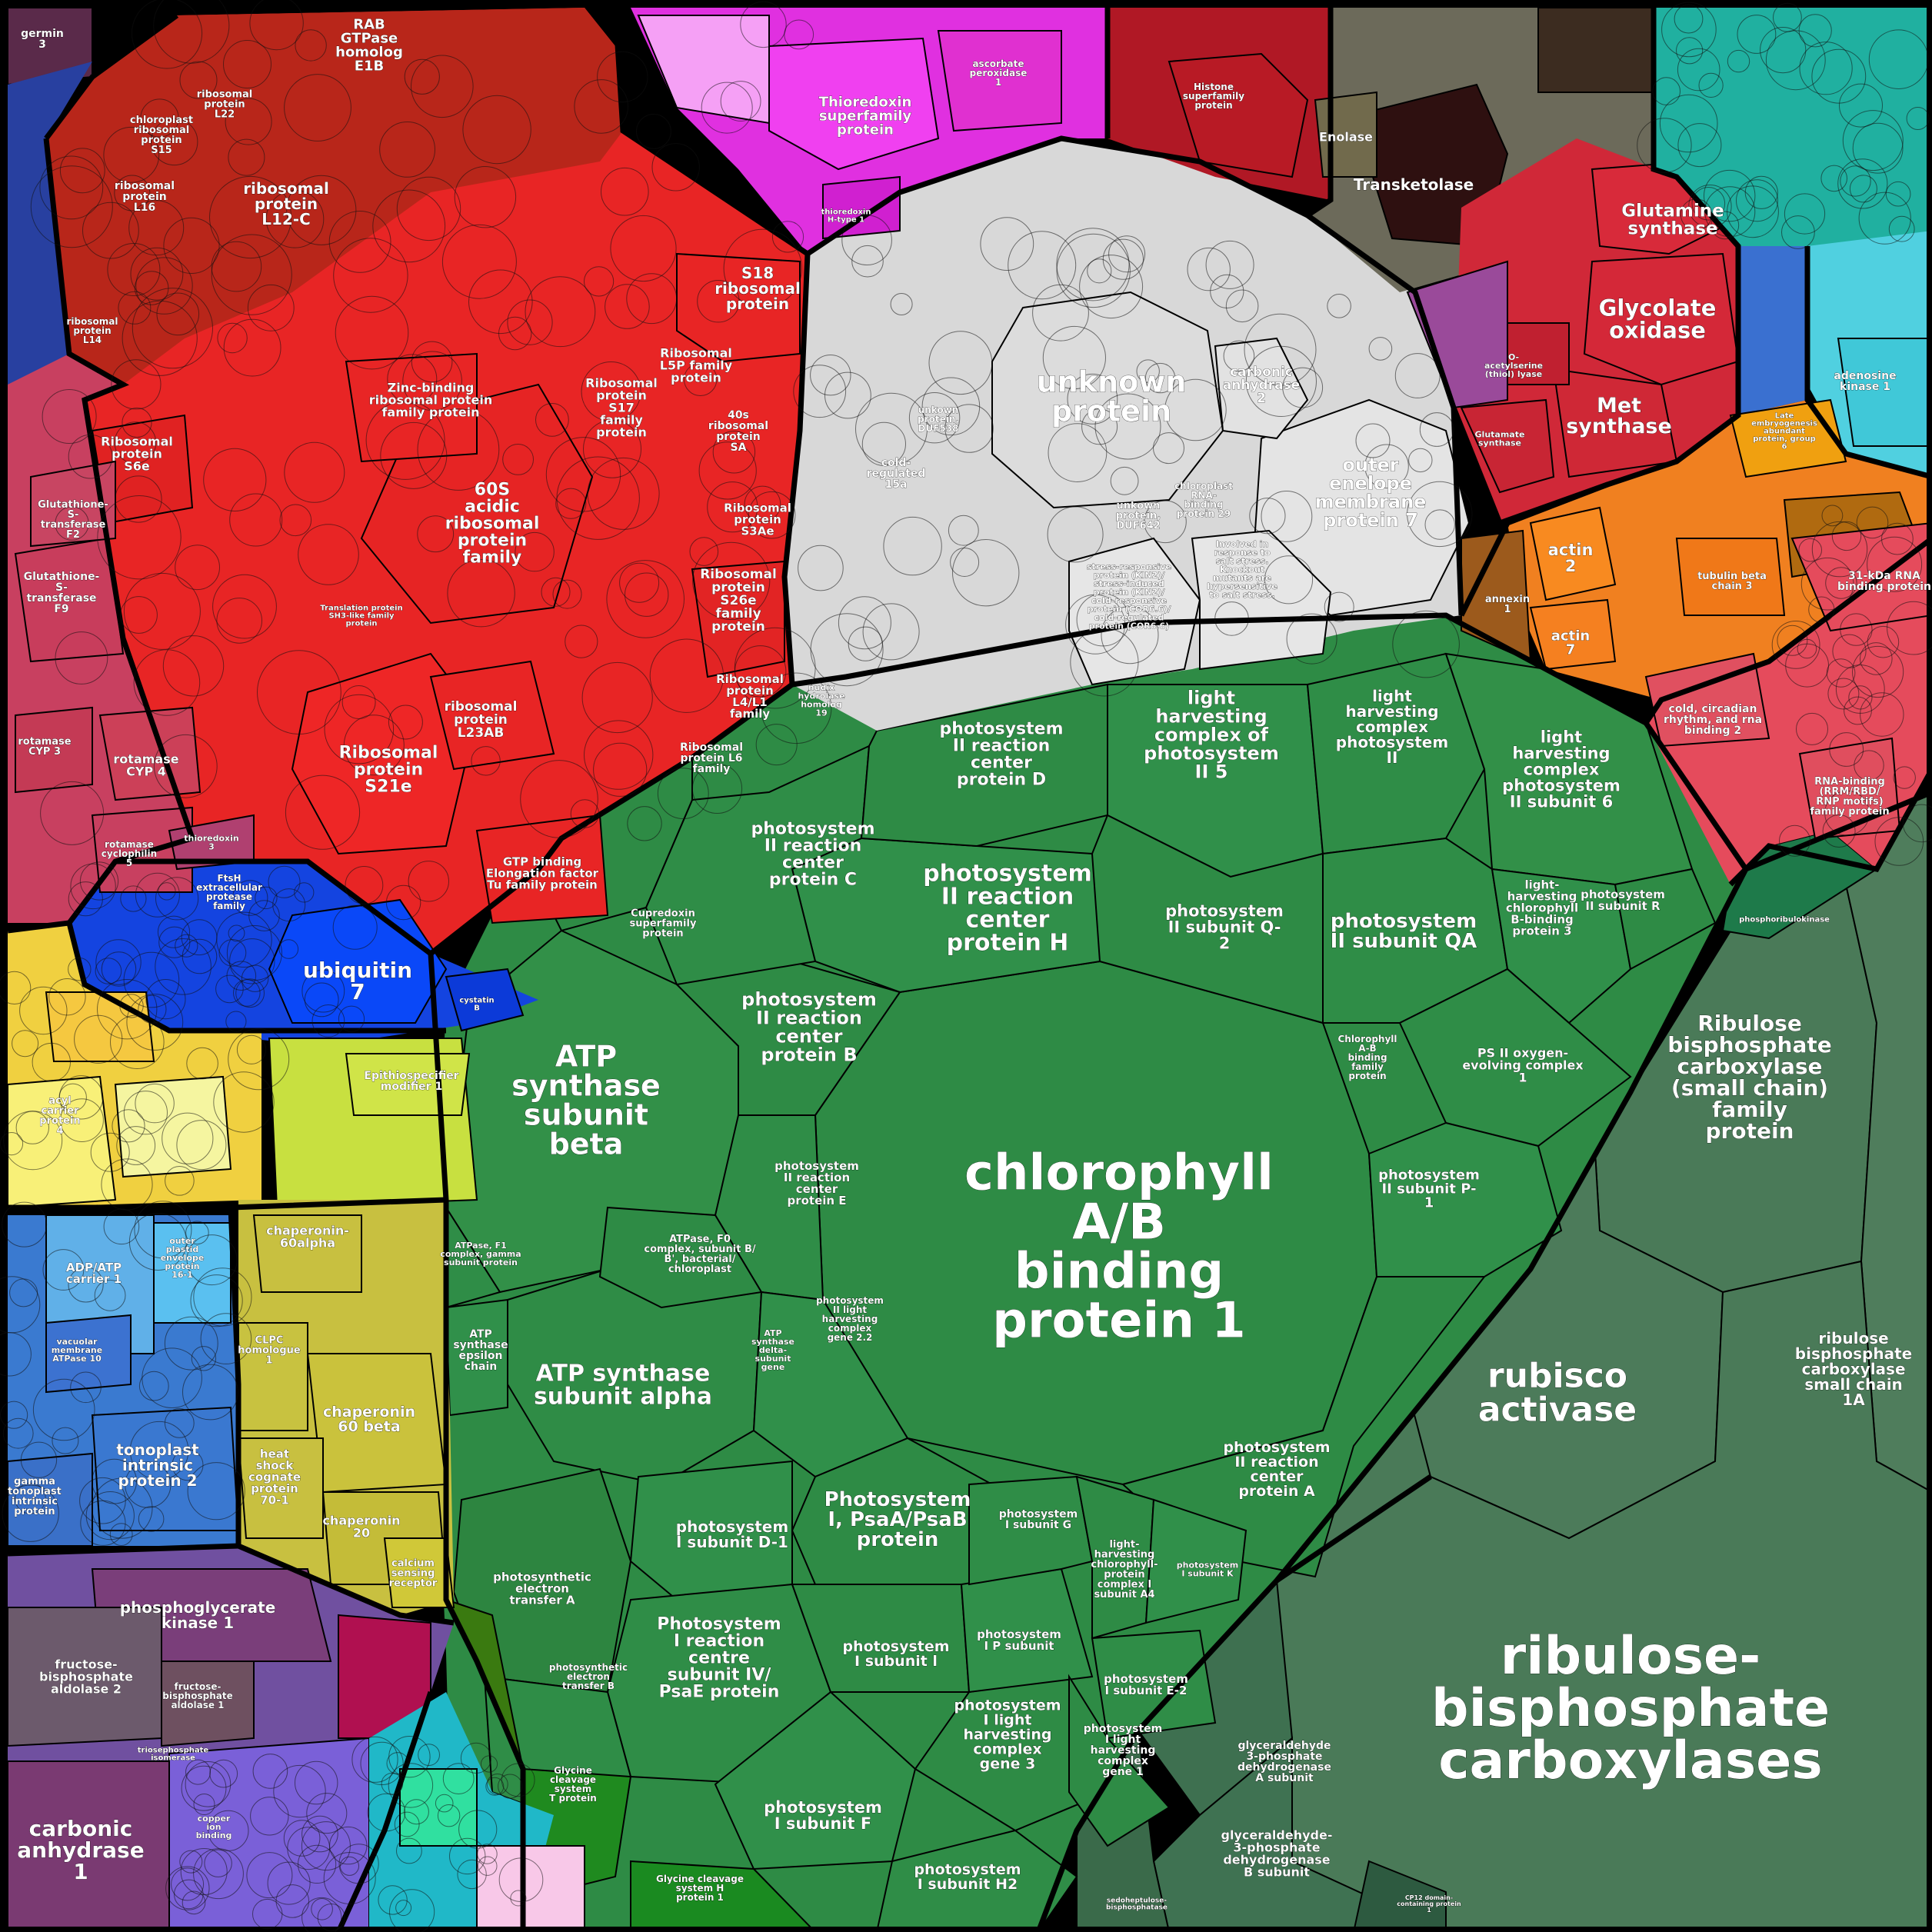 This screenshot has width=1932, height=1932. What do you see at coordinates (161, 135) in the screenshot?
I see `label-s15: chloroplast ribosomal protein S15` at bounding box center [161, 135].